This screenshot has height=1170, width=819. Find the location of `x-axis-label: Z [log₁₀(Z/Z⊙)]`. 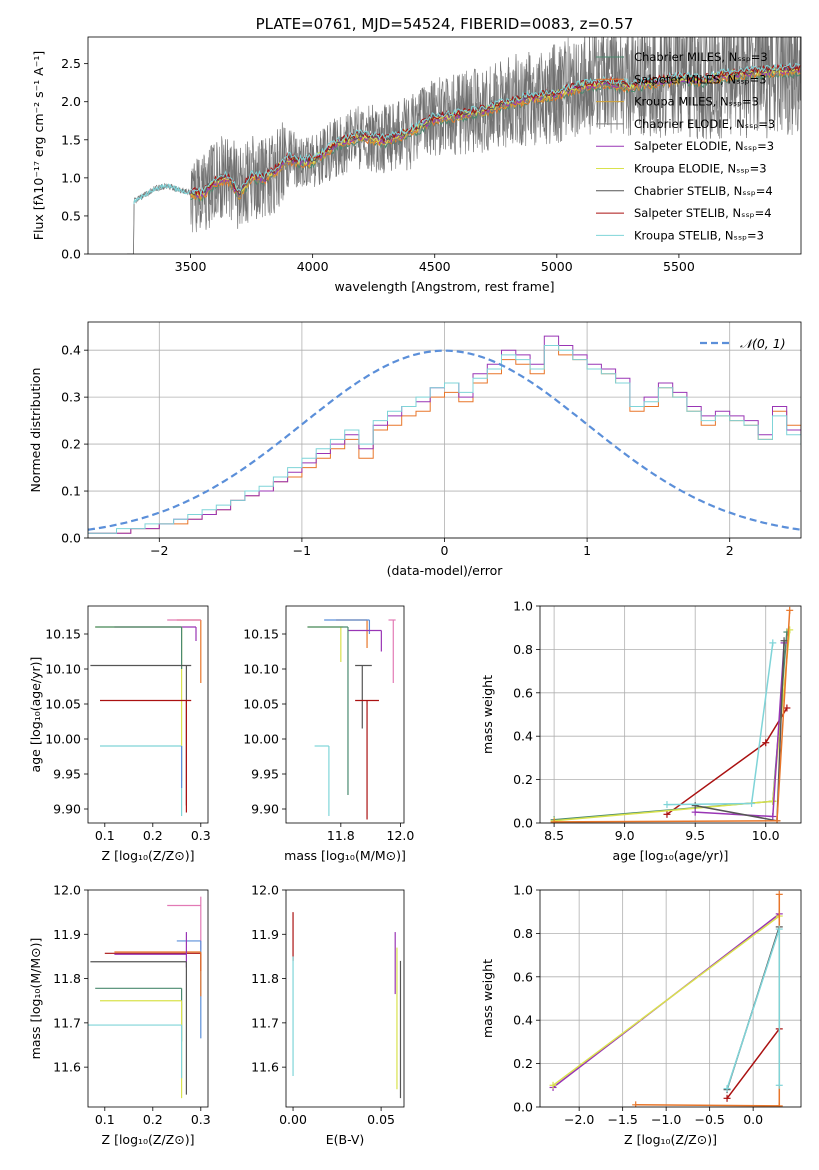

x-axis-label: Z [log₁₀(Z/Z⊙)] is located at coordinates (670, 1139).